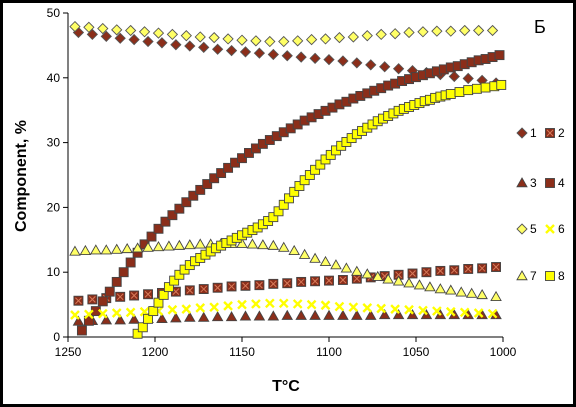  I want to click on legend-item-5: 5, so click(526, 229).